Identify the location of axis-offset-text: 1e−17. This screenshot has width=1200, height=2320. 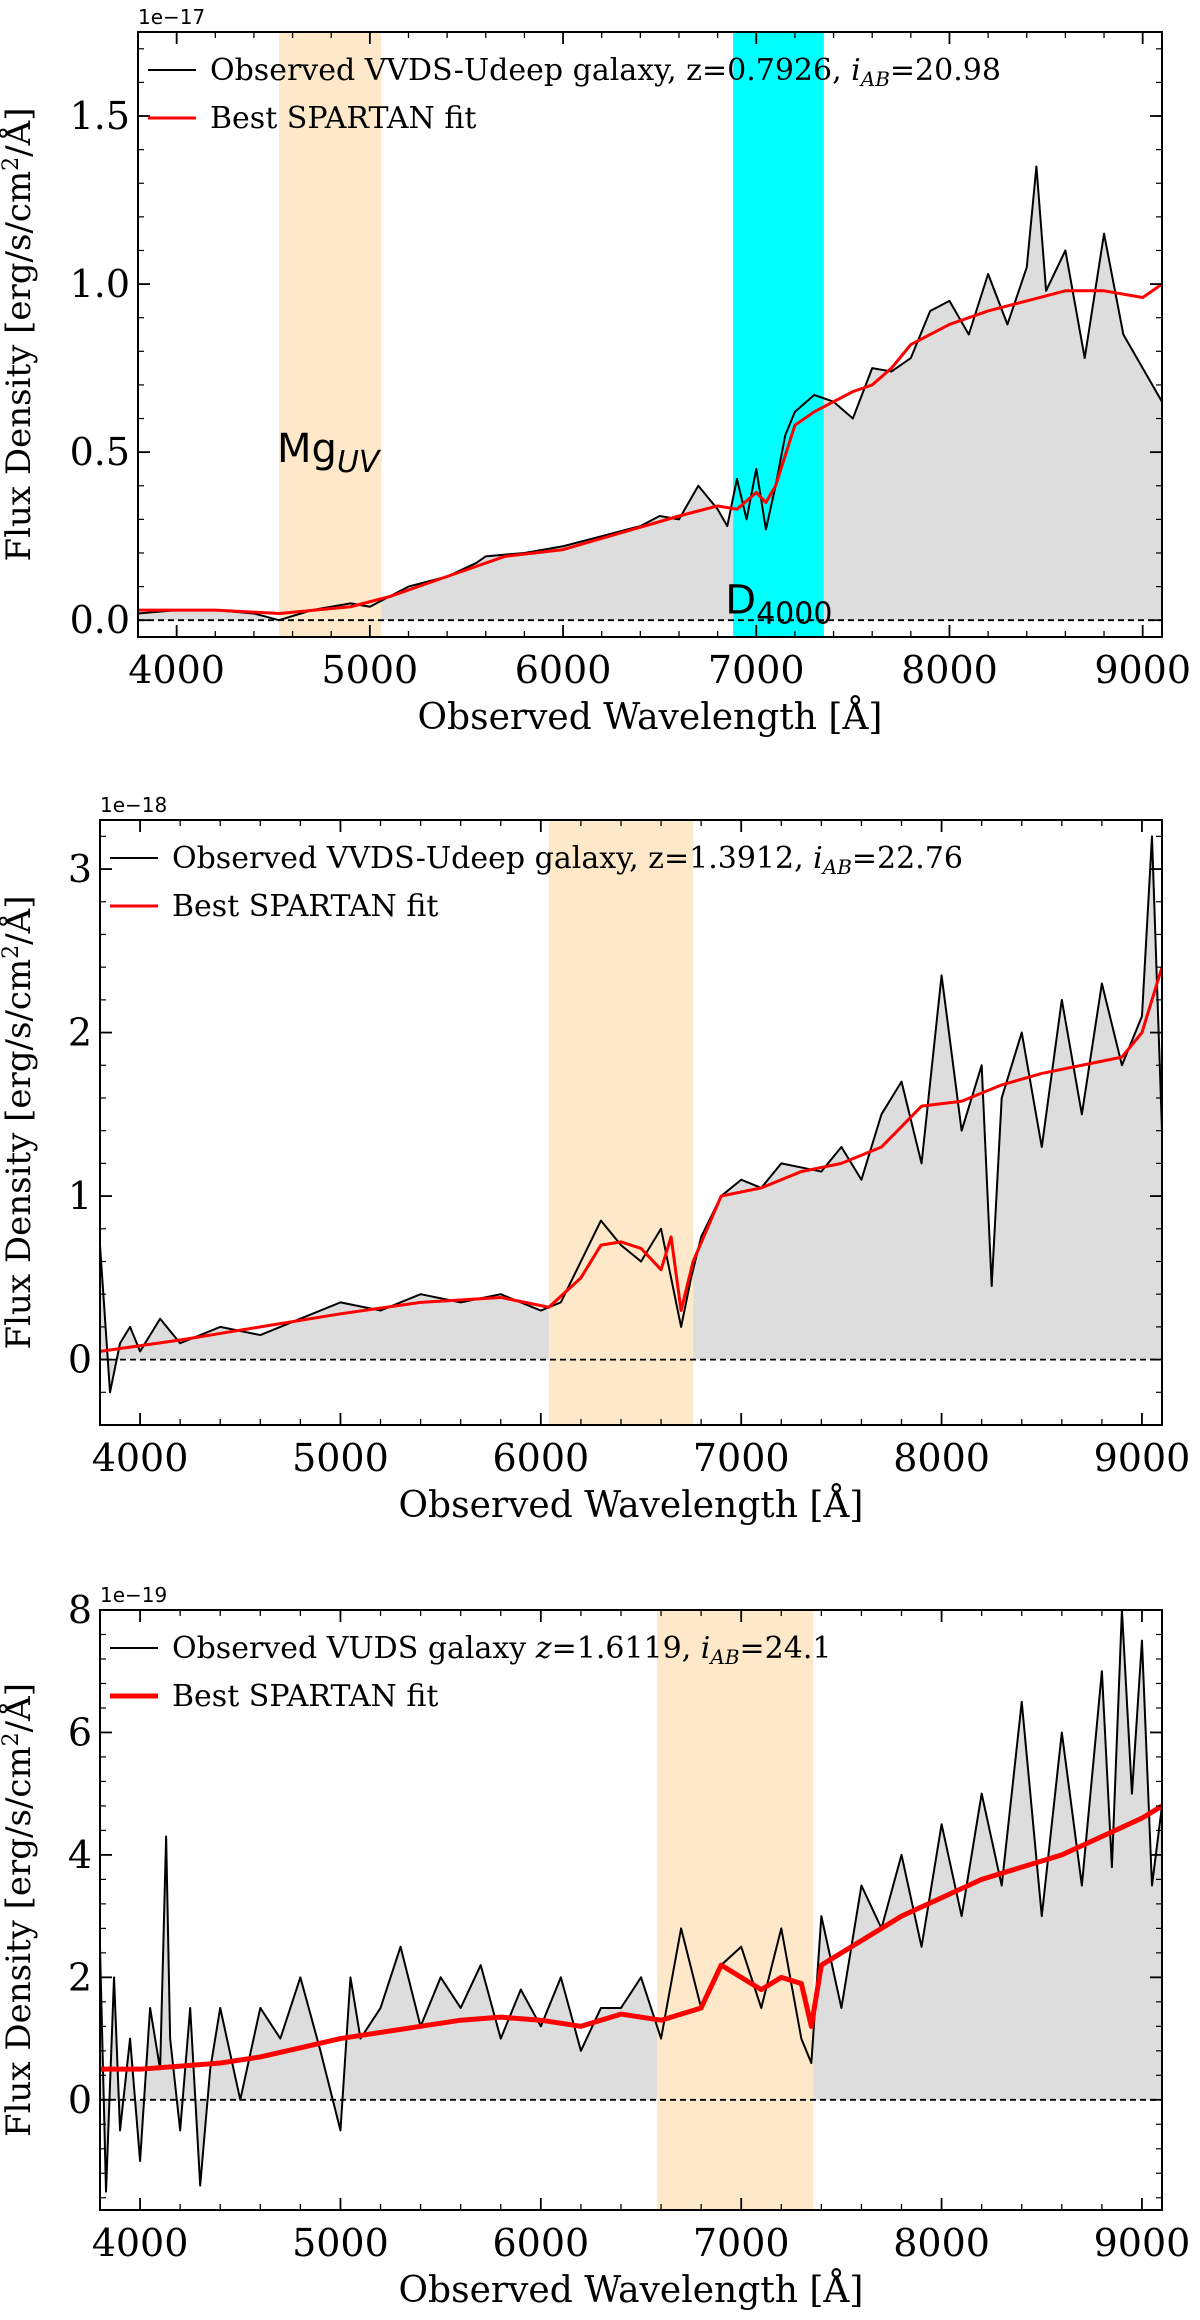
(171, 17).